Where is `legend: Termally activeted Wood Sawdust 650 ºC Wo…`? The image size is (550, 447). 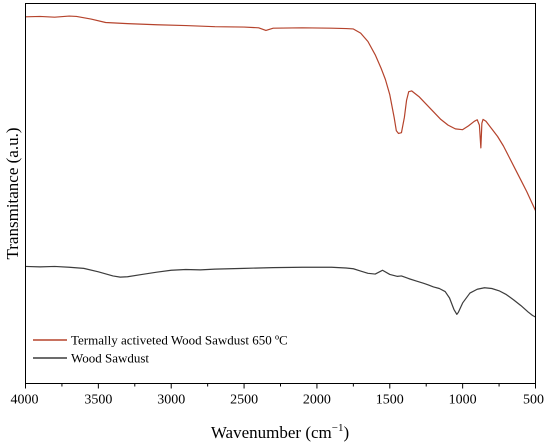
legend: Termally activeted Wood Sawdust 650 ºC Wo… is located at coordinates (160, 349).